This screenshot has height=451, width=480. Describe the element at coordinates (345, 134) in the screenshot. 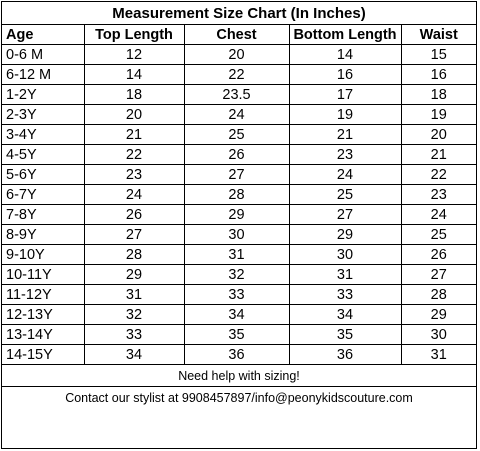

I see `bottom-length-cell: 21` at that location.